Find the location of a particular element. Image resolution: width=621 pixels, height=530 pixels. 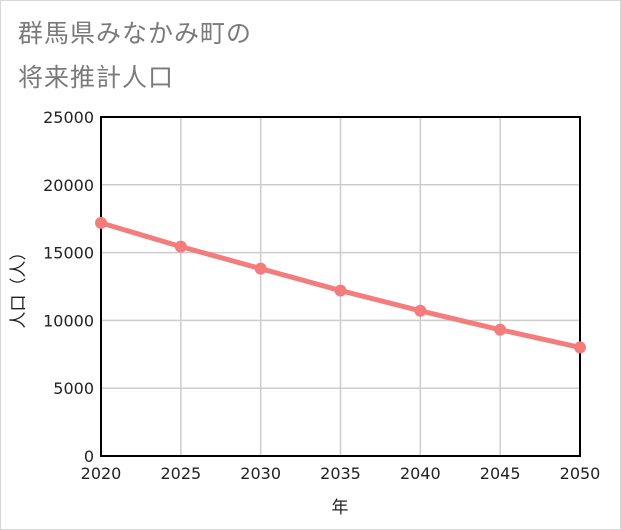

x-axis-ticks: 2020 2025 2030 2035 2040 2045 2050 is located at coordinates (341, 473).